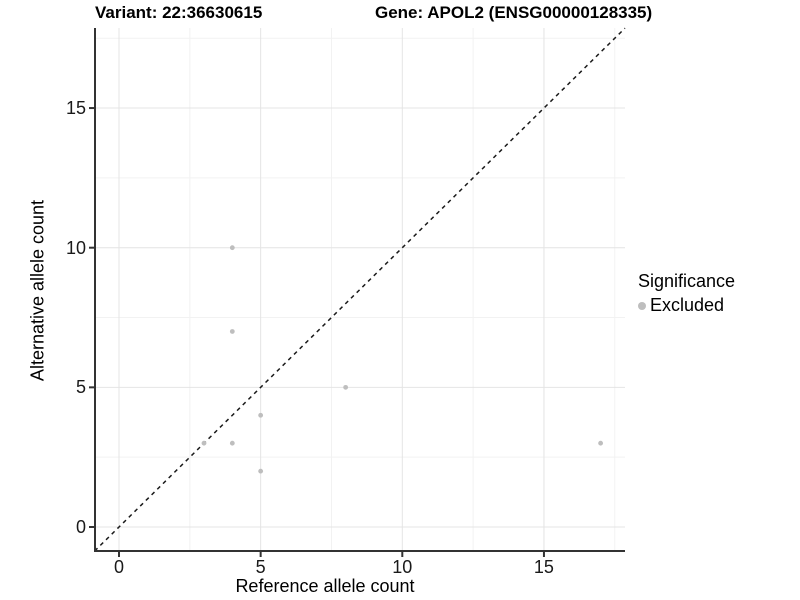 The width and height of the screenshot is (800, 600). I want to click on y-axis-title: Alternative allele count, so click(37, 290).